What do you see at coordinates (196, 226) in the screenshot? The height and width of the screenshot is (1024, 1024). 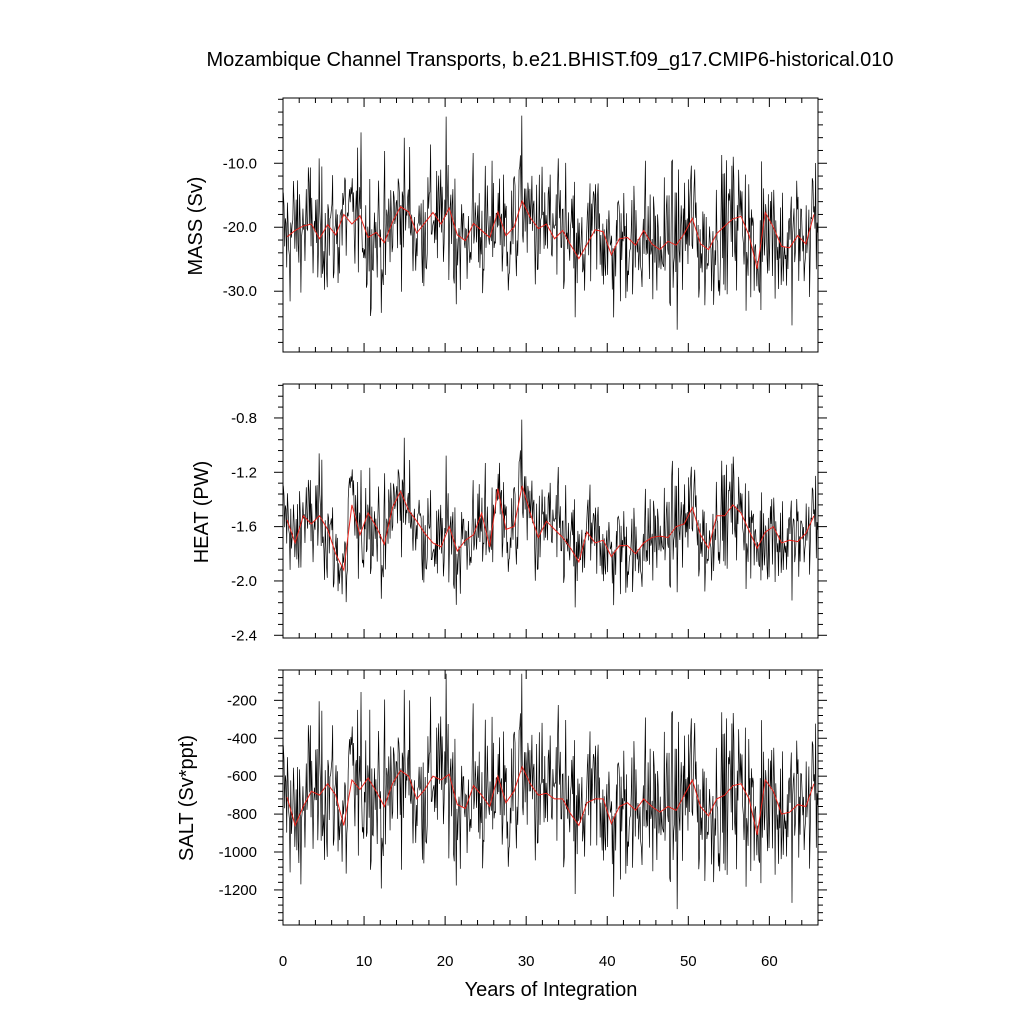 I see `mass-axis-label: MASS (Sv)` at bounding box center [196, 226].